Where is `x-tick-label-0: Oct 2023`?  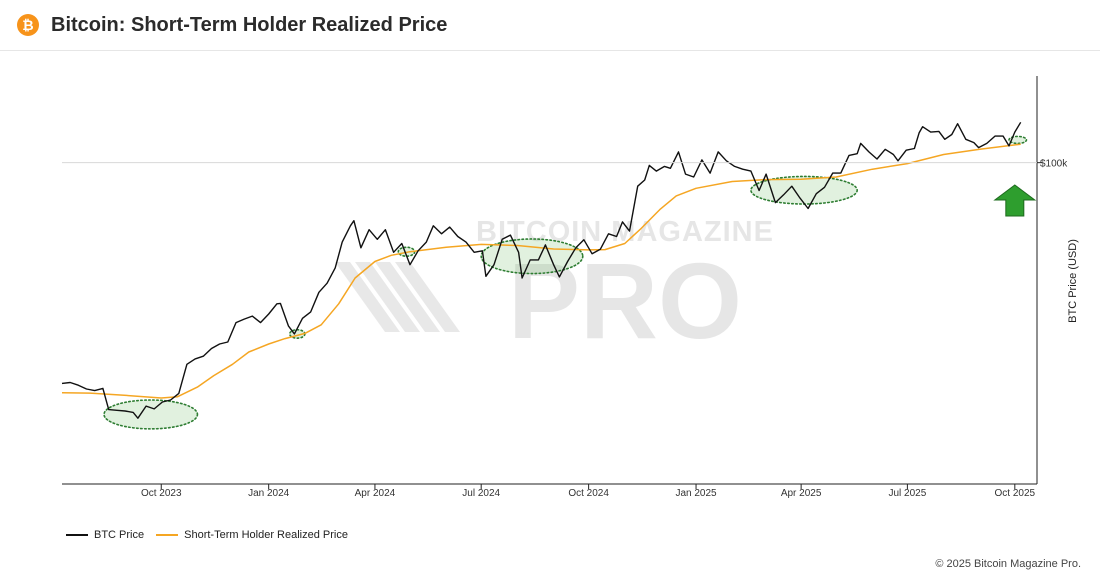
x-tick-label-0: Oct 2023 is located at coordinates (161, 493).